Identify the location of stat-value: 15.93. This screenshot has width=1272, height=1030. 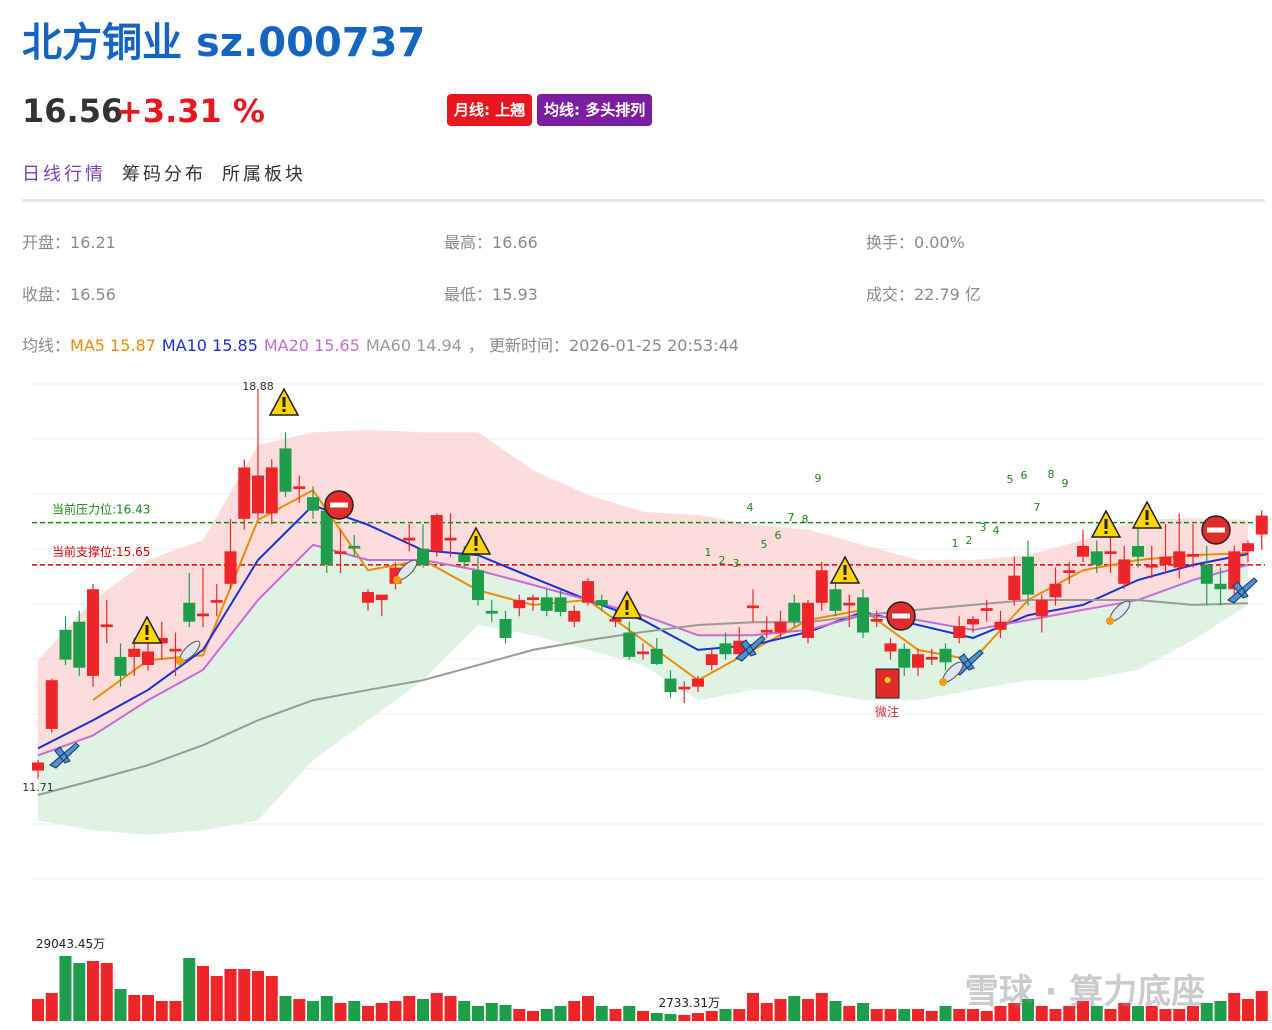
(515, 294).